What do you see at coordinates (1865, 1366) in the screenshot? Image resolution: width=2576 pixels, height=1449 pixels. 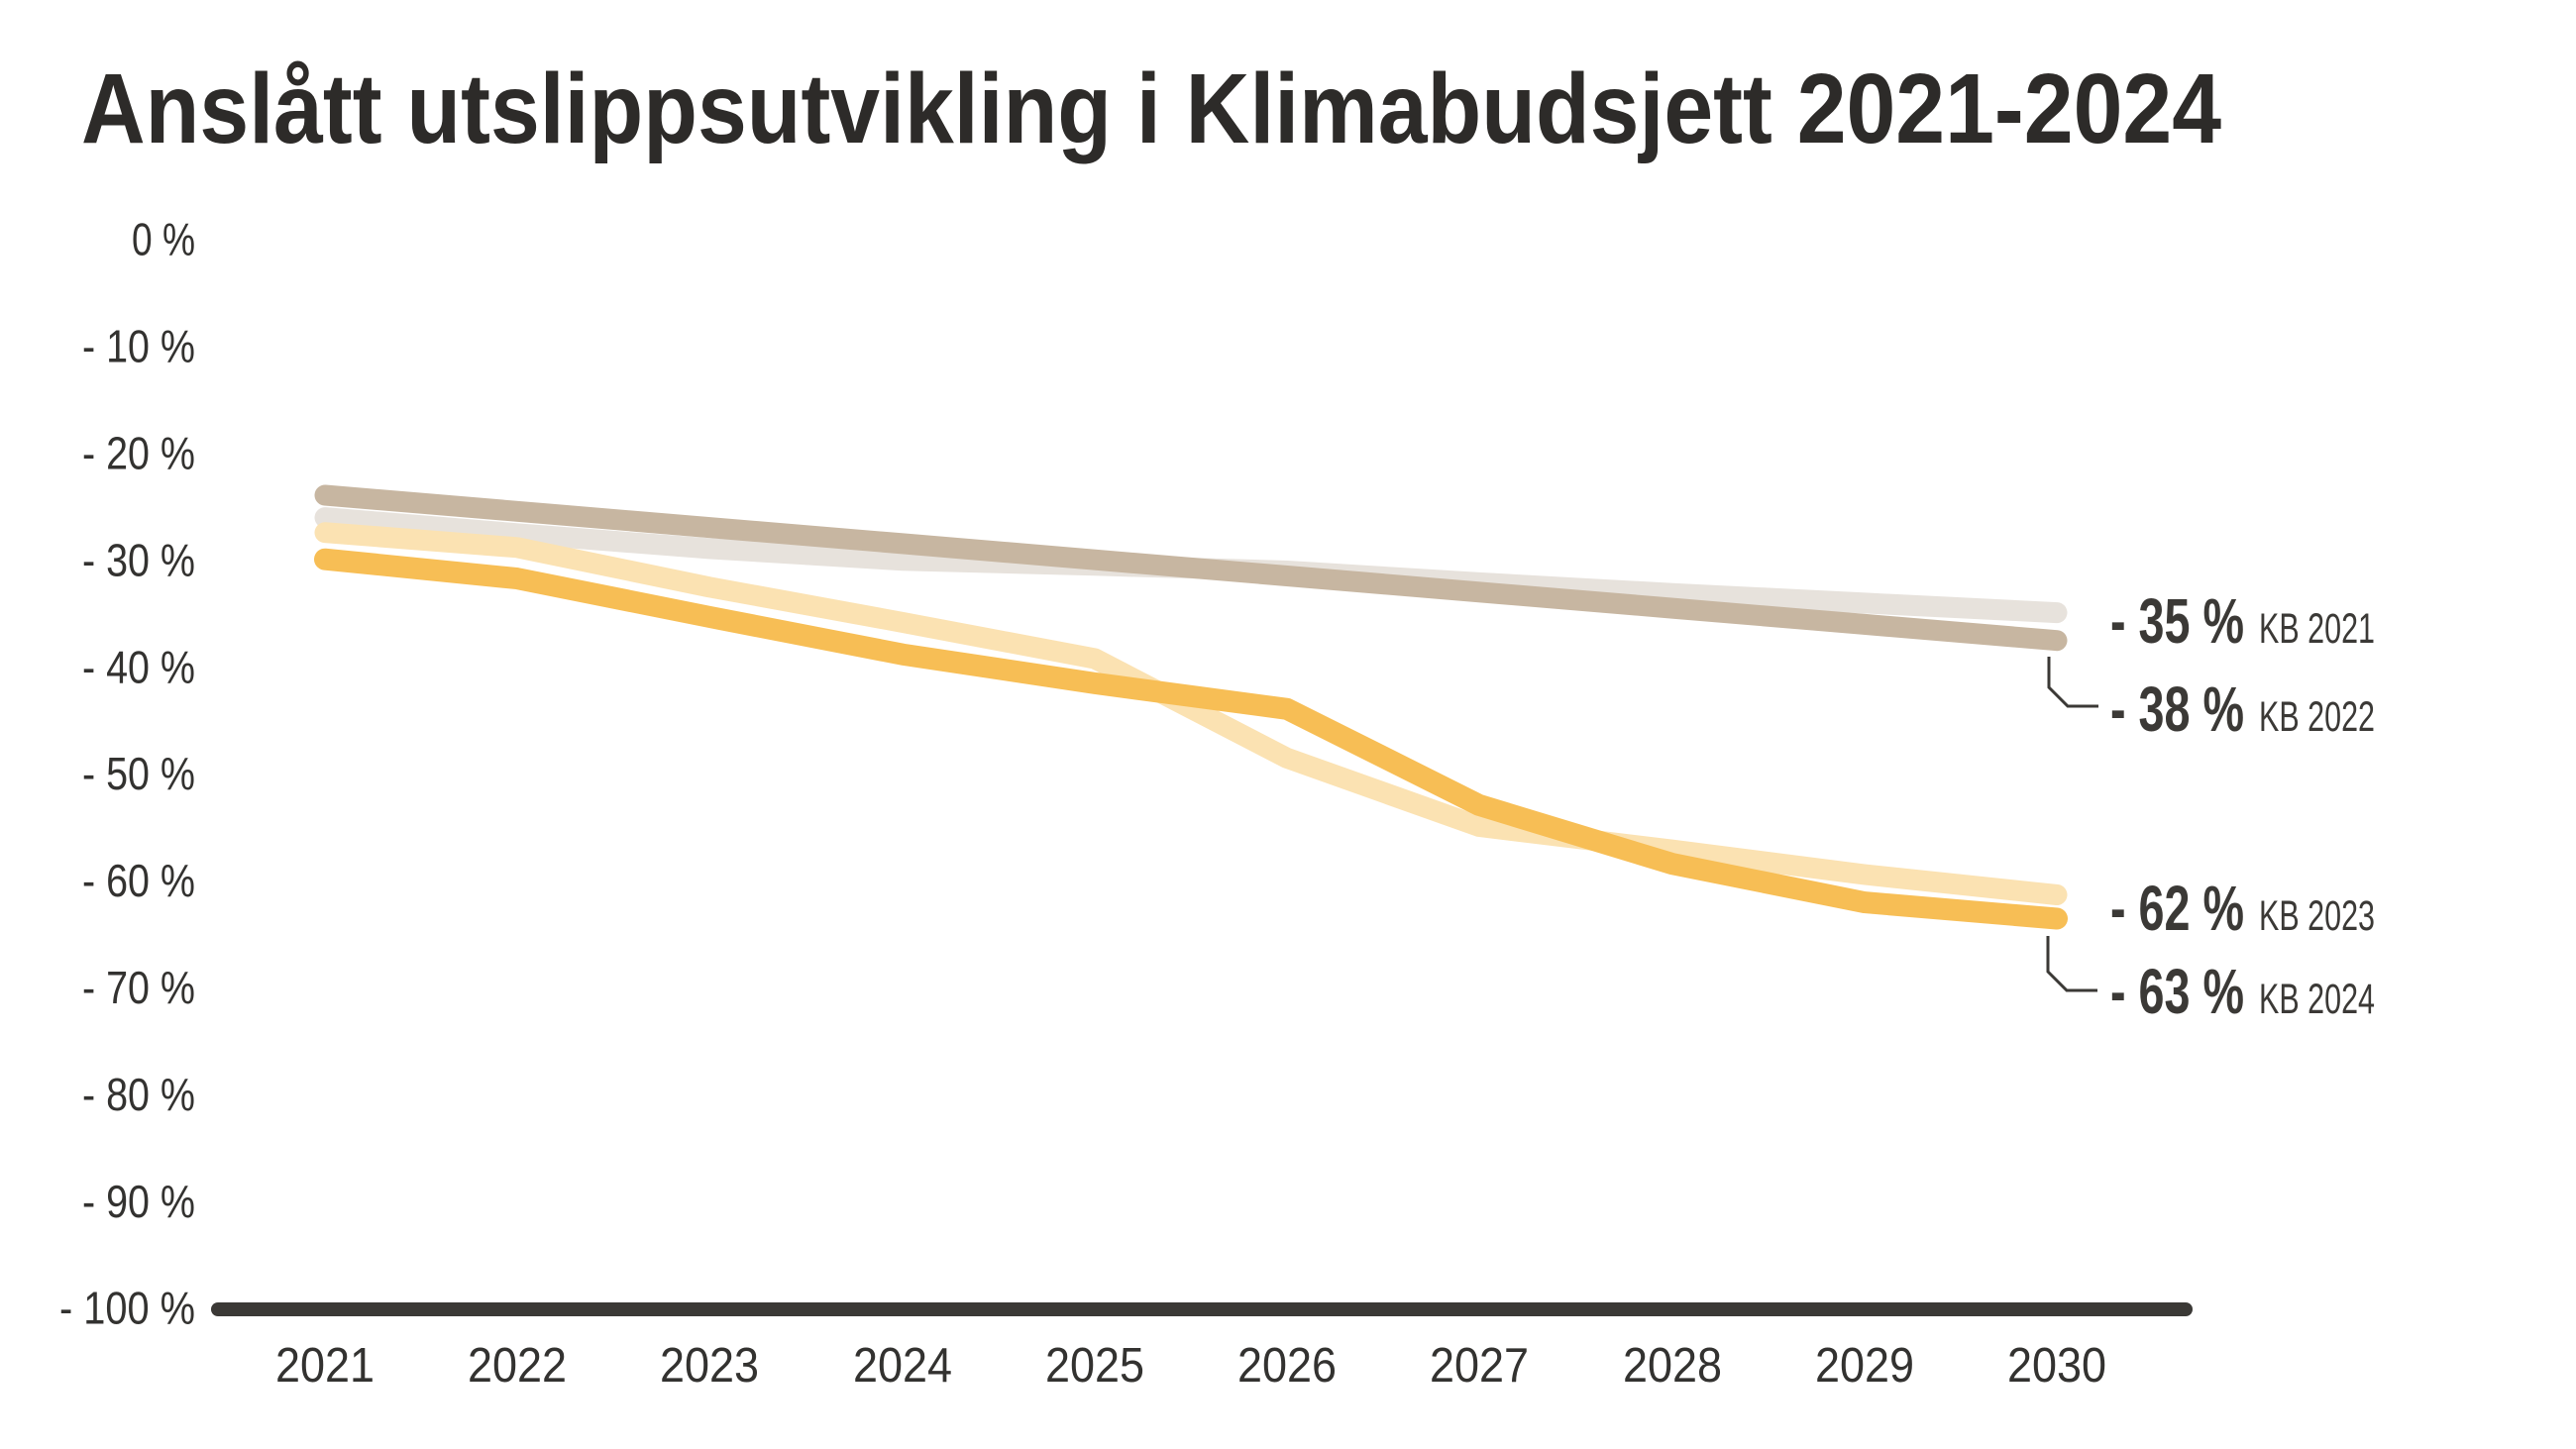 I see `svg-text: 2029` at bounding box center [1865, 1366].